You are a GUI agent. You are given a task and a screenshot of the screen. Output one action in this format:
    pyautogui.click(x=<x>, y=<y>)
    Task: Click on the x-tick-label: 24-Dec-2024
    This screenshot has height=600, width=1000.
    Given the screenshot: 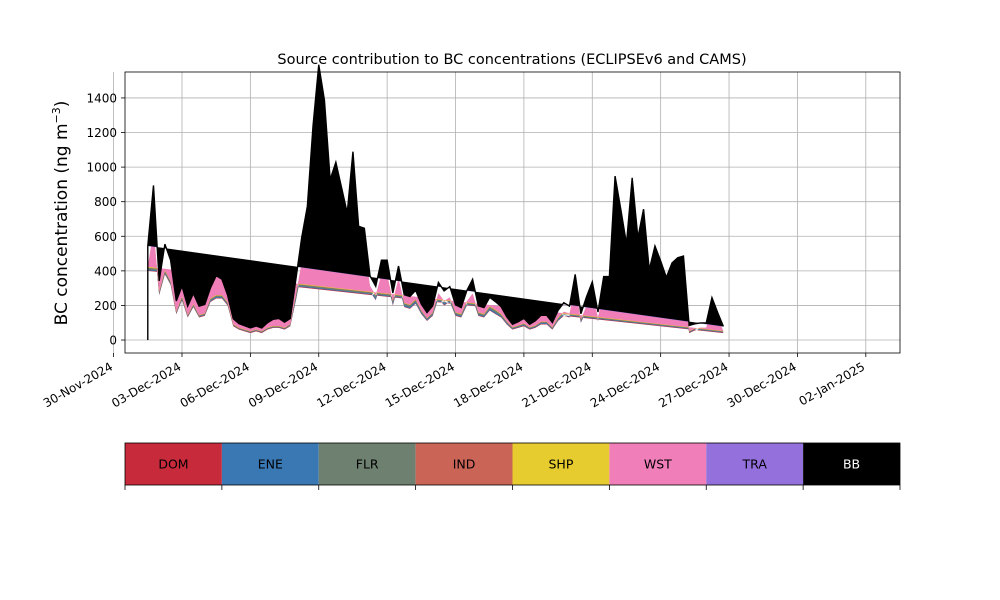 What is the action you would take?
    pyautogui.click(x=625, y=384)
    